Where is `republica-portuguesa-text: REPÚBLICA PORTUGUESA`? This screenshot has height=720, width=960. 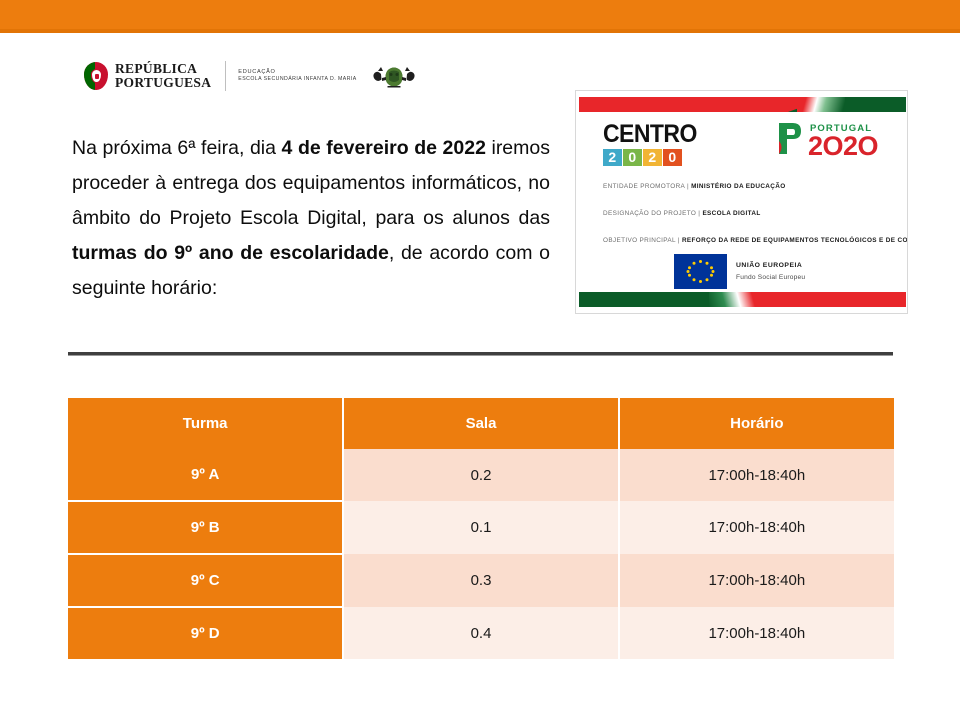
republica-portuguesa-text: REPÚBLICA PORTUGUESA is located at coordinates (163, 75).